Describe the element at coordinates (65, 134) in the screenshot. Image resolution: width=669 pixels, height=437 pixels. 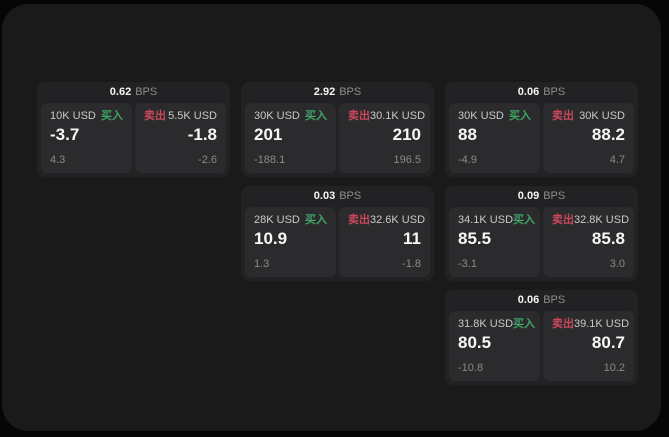
I see `buy-price: -3.7` at that location.